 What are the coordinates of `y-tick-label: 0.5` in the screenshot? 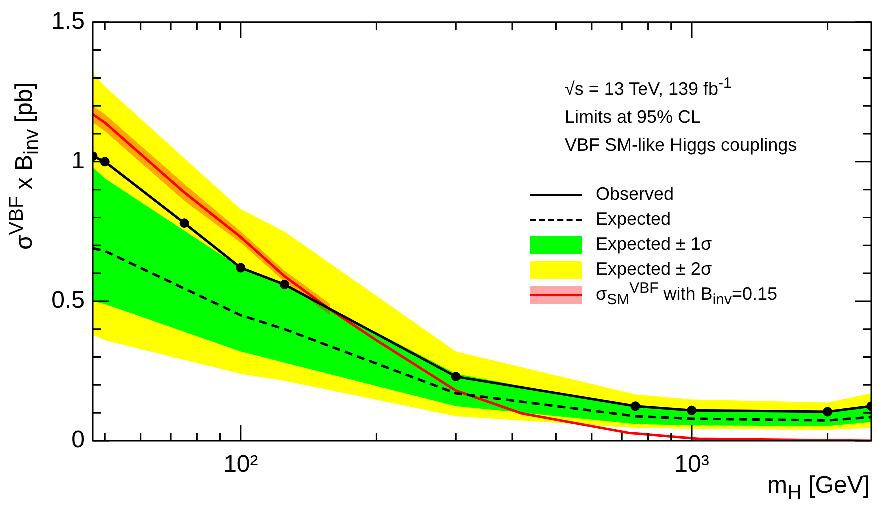 It's located at (68, 300).